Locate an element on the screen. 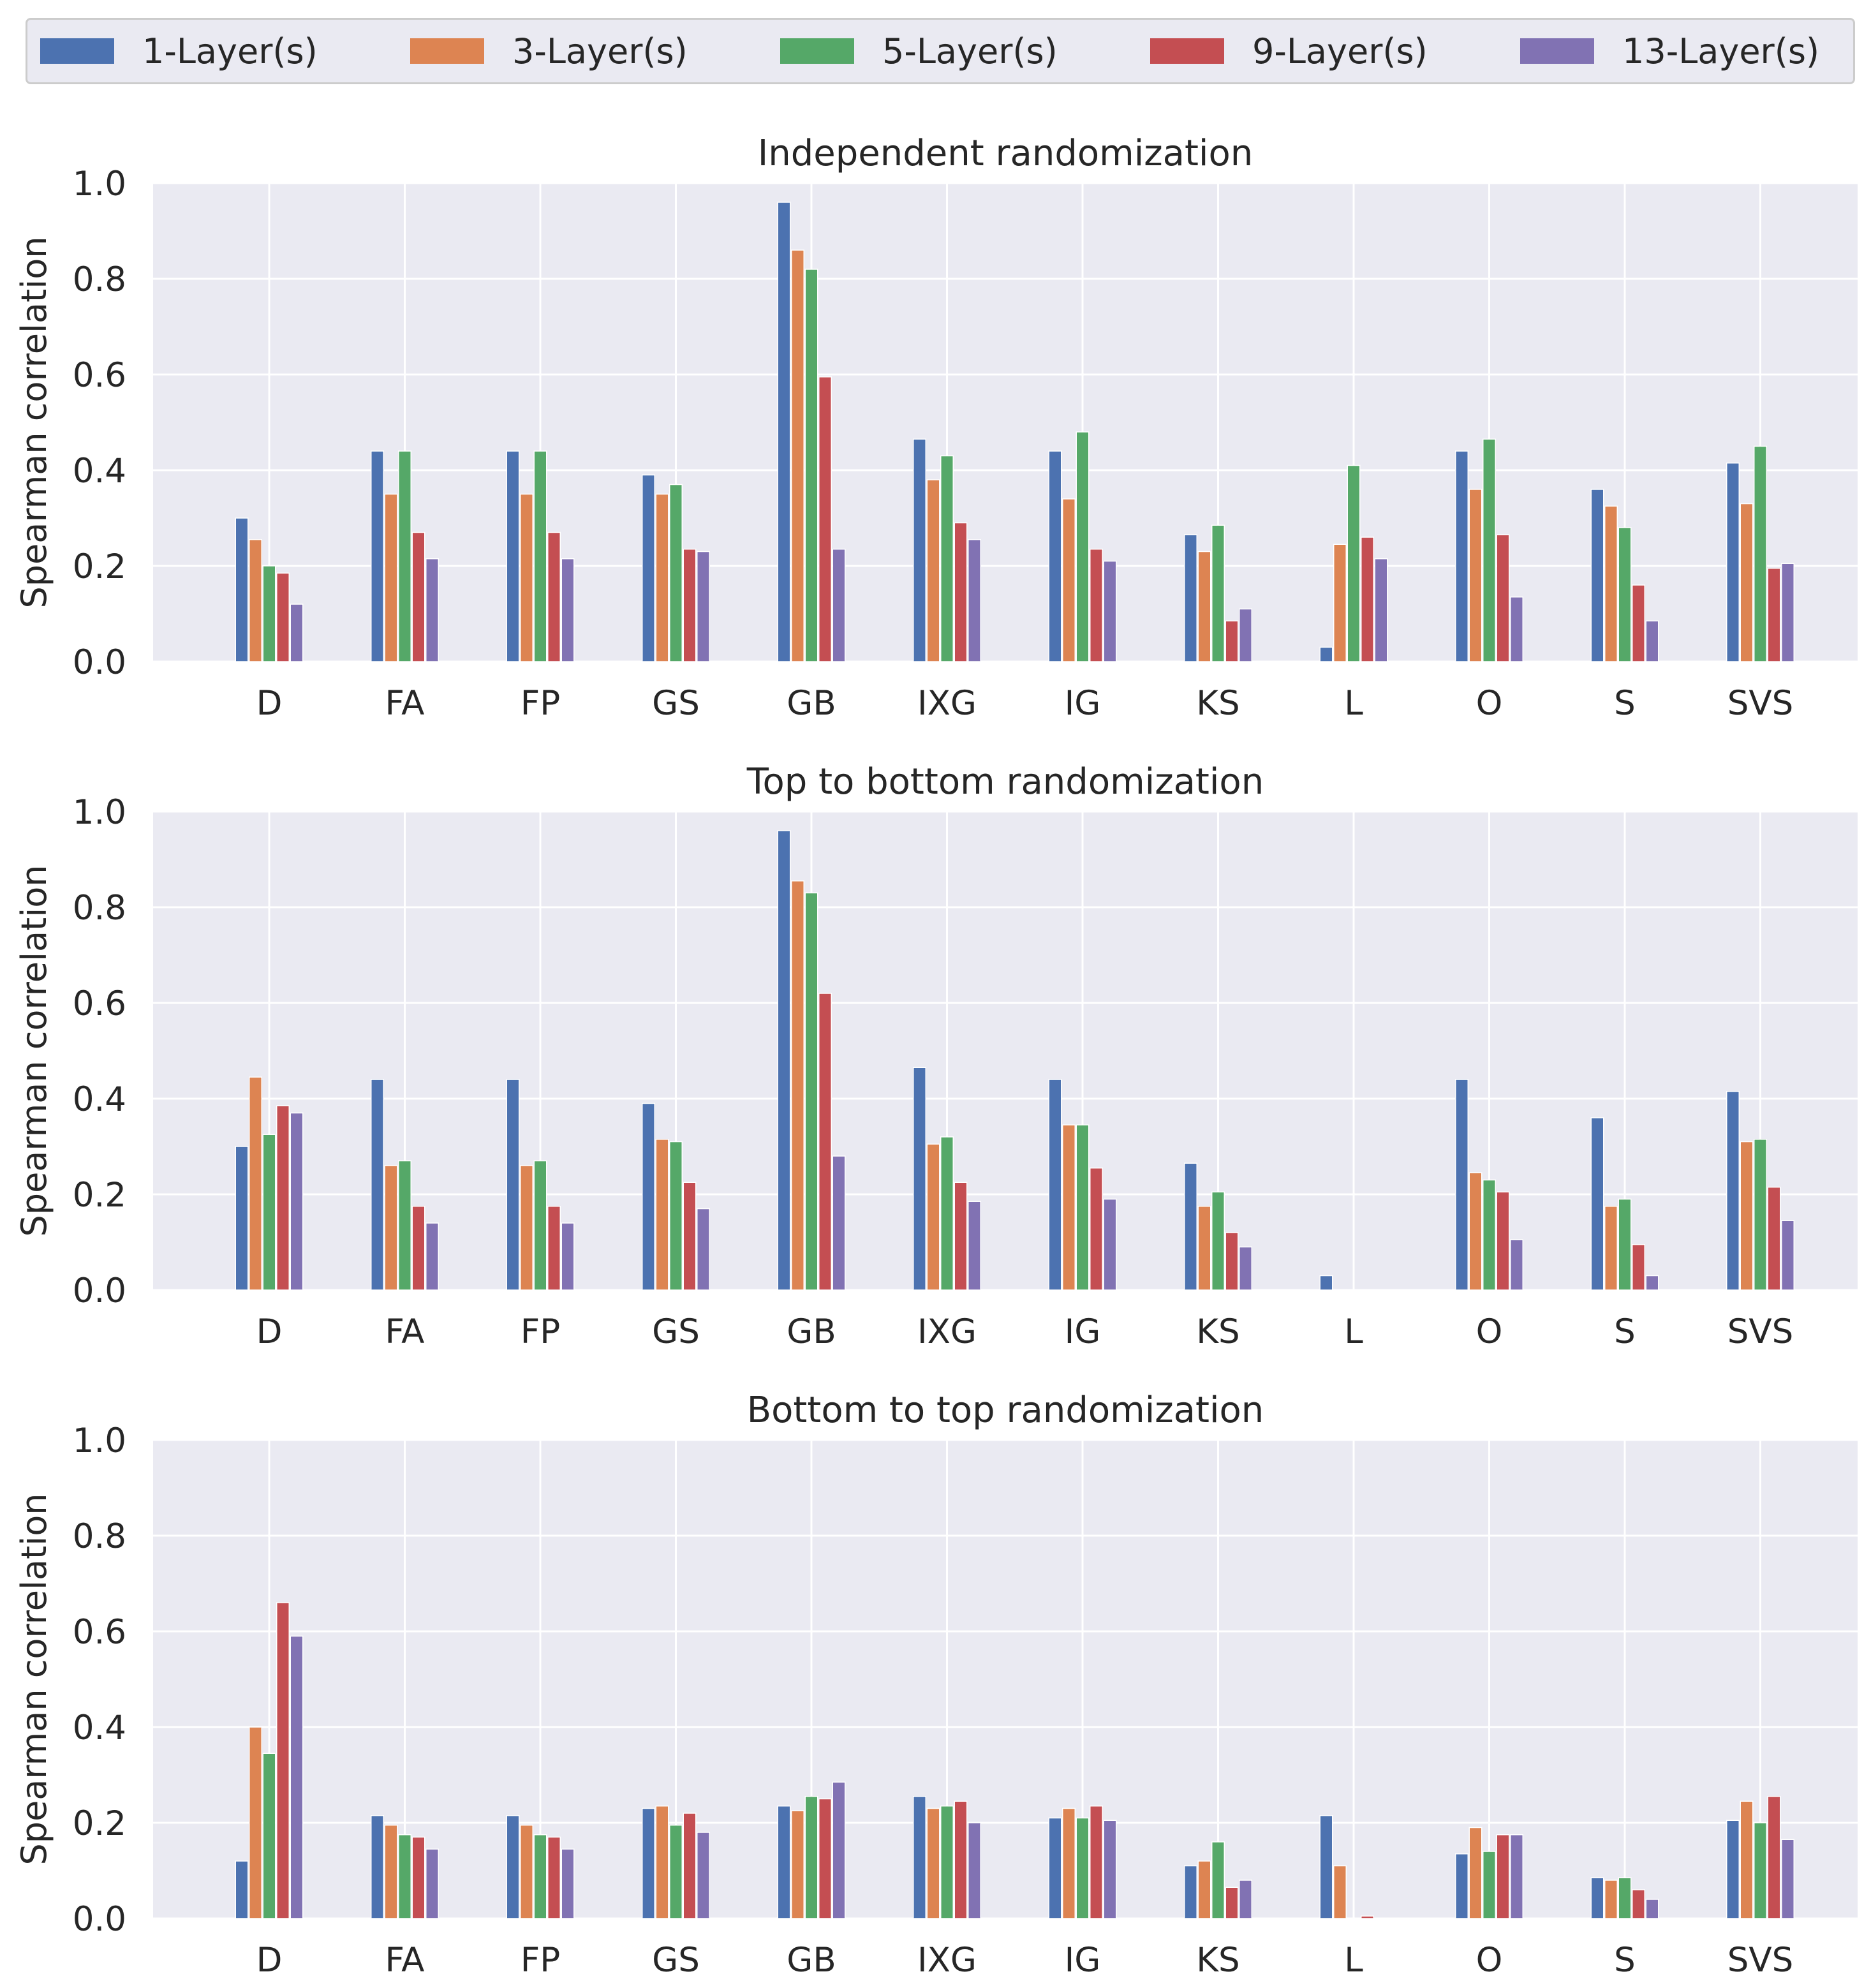  y-axis-label: Spearman correlation is located at coordinates (34, 423).